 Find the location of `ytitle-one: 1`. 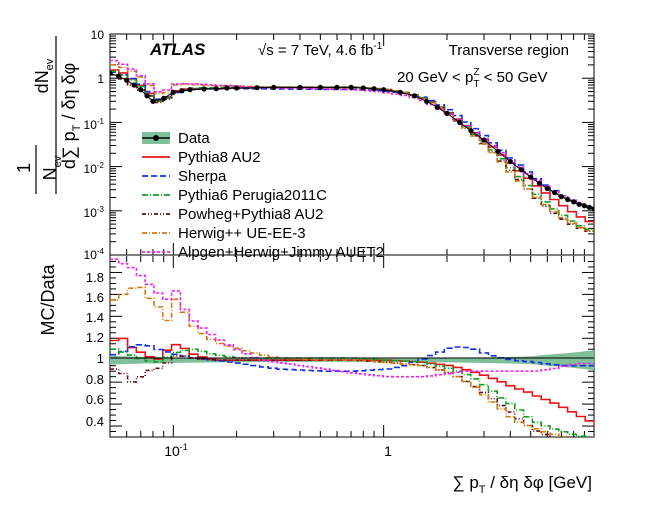

ytitle-one: 1 is located at coordinates (24, 168).